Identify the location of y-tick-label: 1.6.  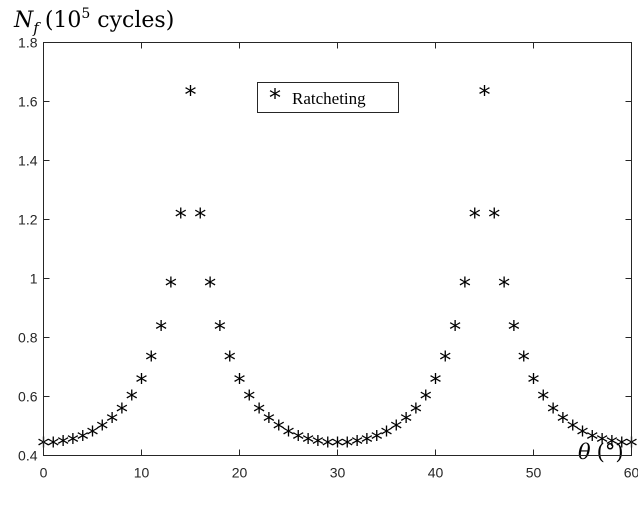
(28, 102).